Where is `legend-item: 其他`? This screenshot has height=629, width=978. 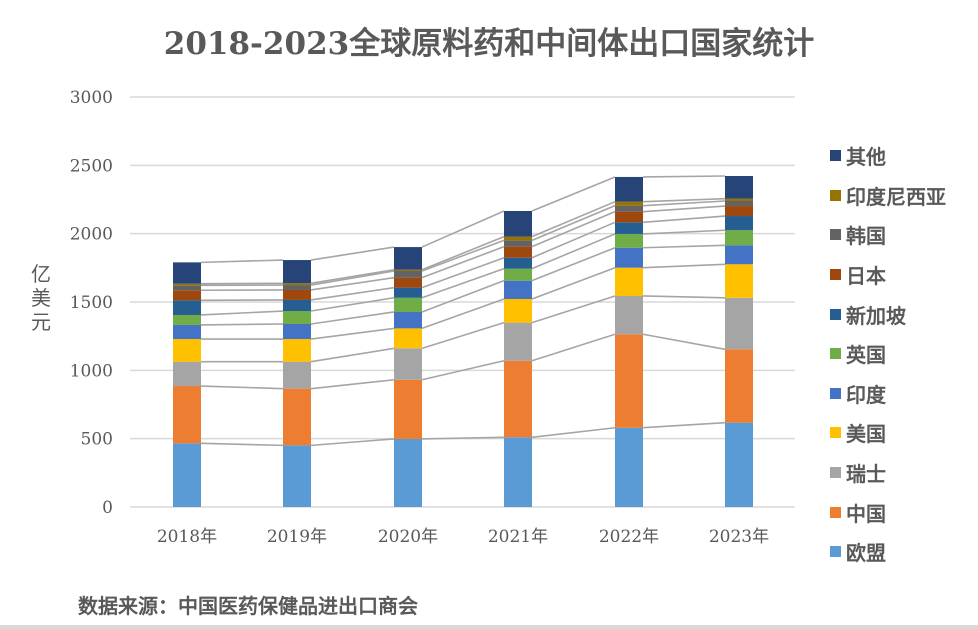 legend-item: 其他 is located at coordinates (904, 156).